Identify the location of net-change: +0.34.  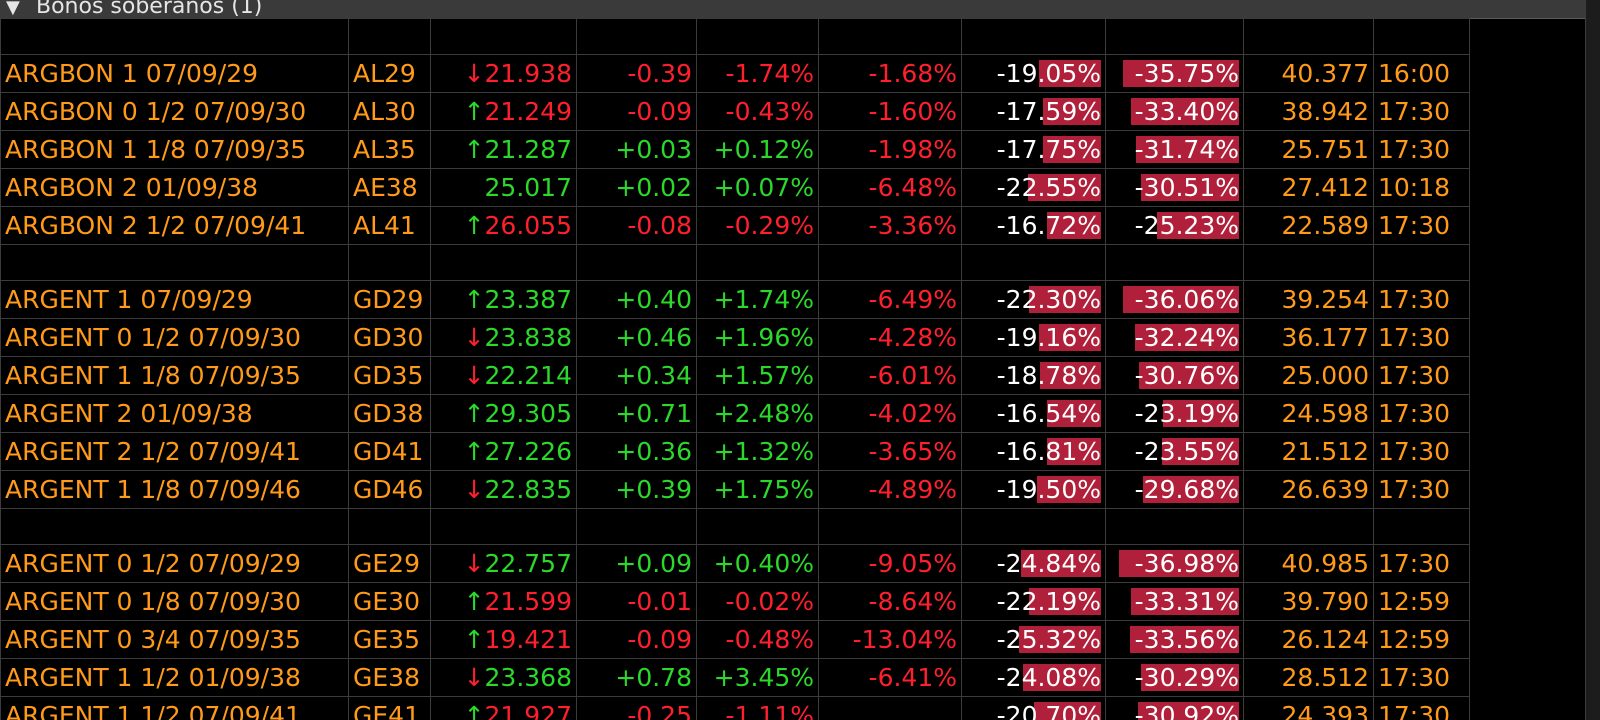
(636, 375).